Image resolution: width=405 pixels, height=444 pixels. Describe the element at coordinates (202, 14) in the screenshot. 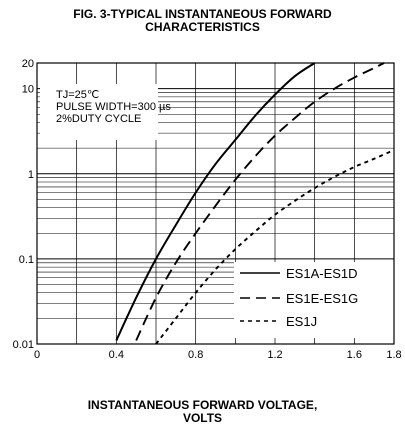

I see `chart-title-line-1: FIG. 3-TYPICAL INSTANTANEOUS FORWARD` at that location.